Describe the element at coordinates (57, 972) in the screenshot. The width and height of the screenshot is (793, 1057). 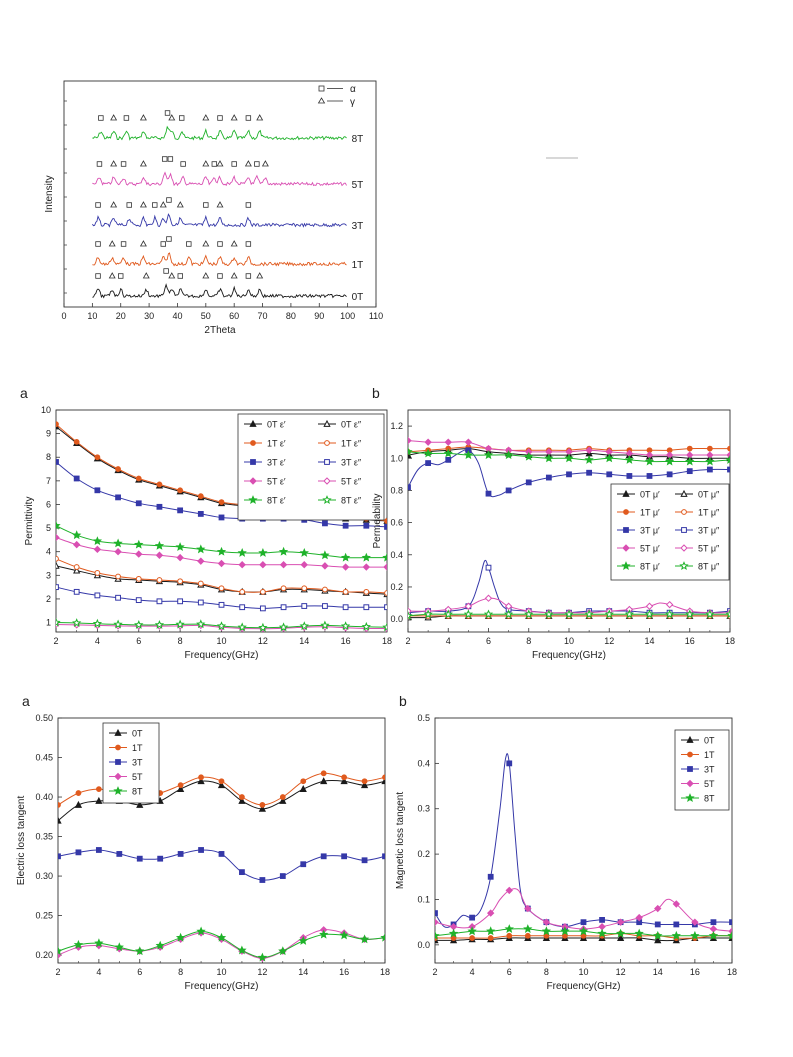
I see `x-tick-label: 2` at that location.